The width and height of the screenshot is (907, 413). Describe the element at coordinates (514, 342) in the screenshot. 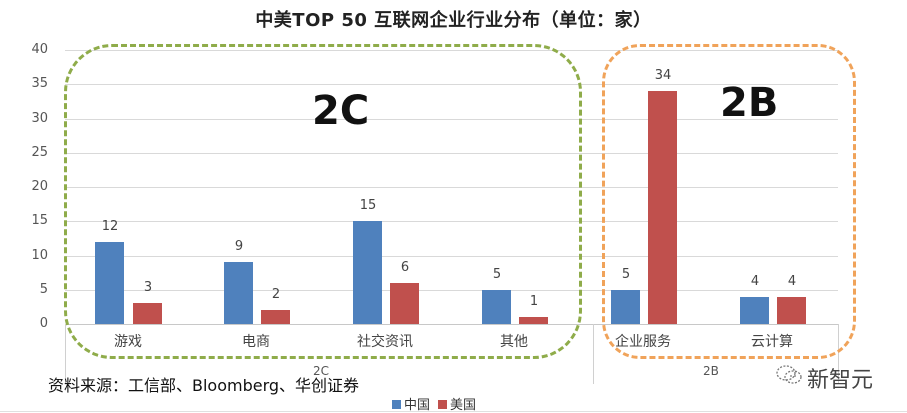

I see `category-label-qita: 其他` at that location.